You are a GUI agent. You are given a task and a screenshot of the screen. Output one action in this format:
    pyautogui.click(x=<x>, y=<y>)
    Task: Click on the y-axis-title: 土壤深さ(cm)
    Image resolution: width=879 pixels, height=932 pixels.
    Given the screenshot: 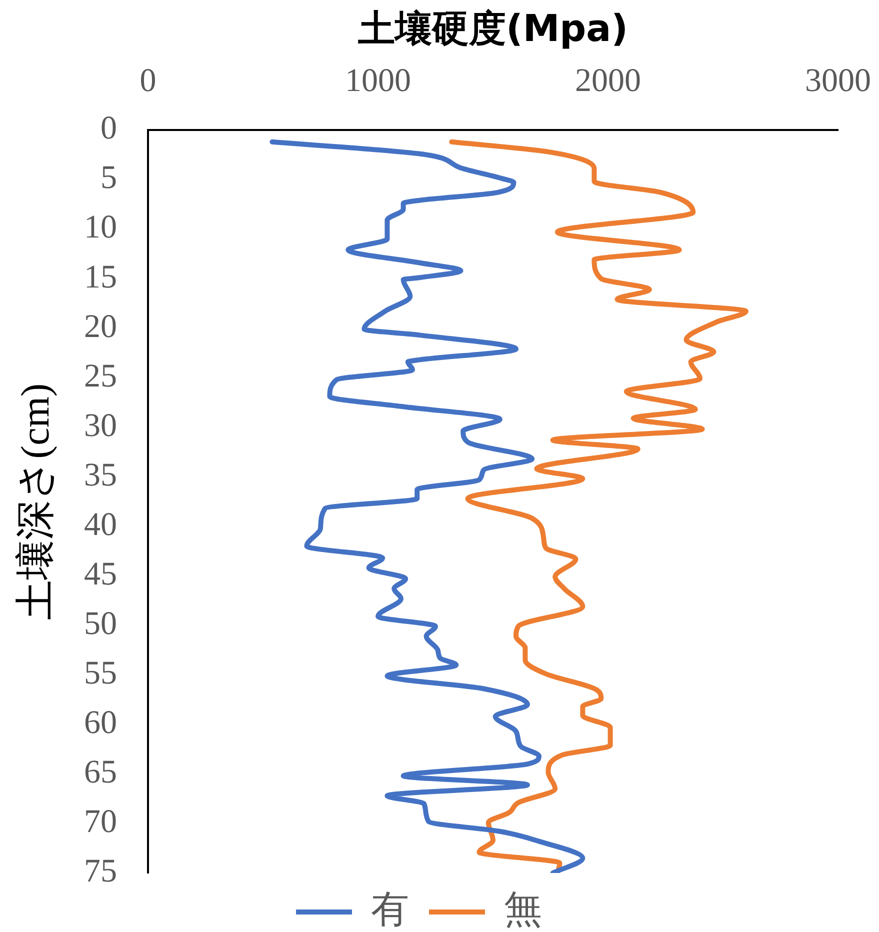 What is the action you would take?
    pyautogui.click(x=35, y=501)
    